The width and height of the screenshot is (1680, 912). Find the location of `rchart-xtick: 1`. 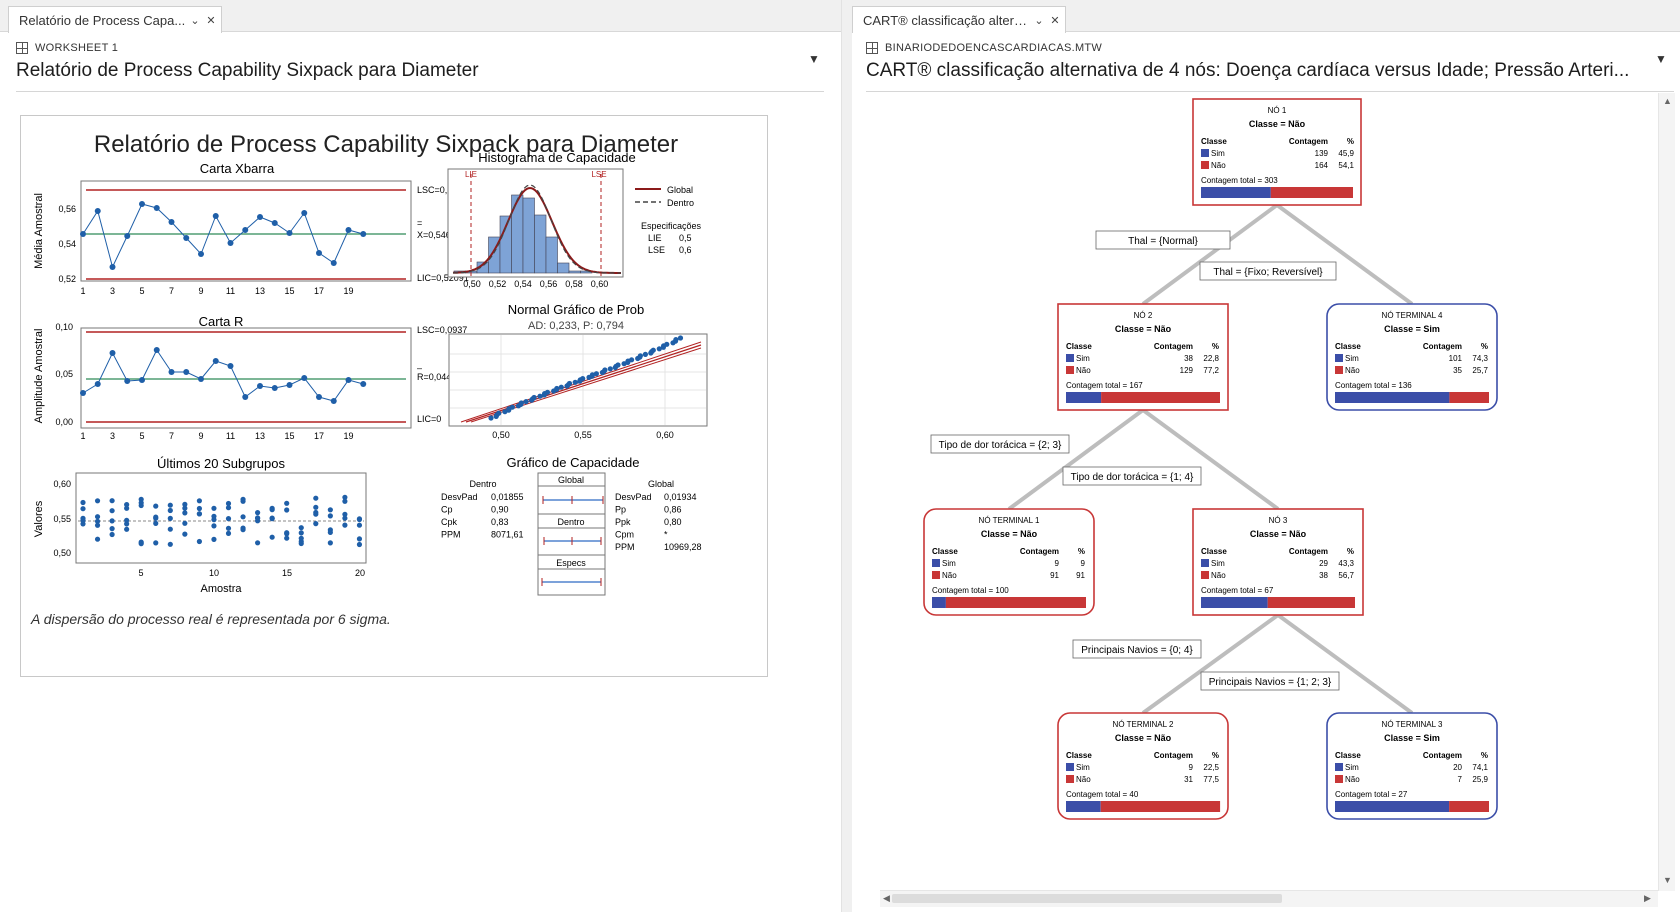

rchart-xtick: 1 is located at coordinates (82, 436).